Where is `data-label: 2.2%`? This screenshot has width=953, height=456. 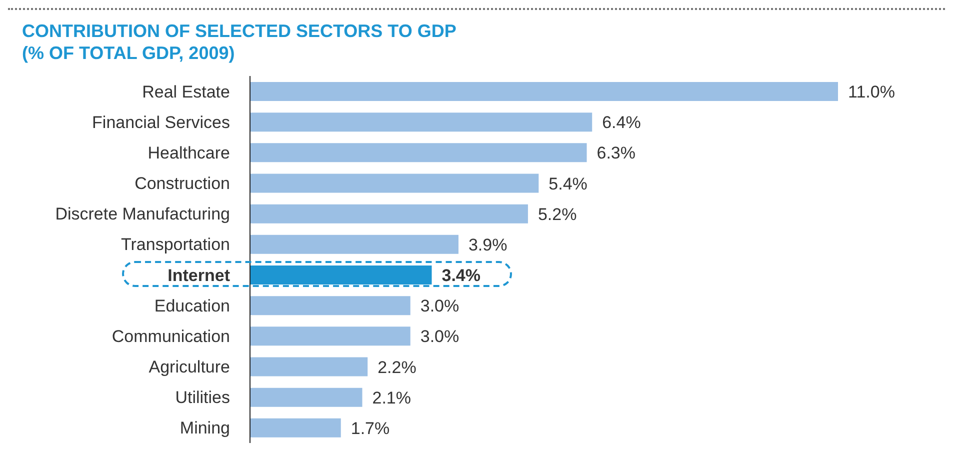
data-label: 2.2% is located at coordinates (397, 367).